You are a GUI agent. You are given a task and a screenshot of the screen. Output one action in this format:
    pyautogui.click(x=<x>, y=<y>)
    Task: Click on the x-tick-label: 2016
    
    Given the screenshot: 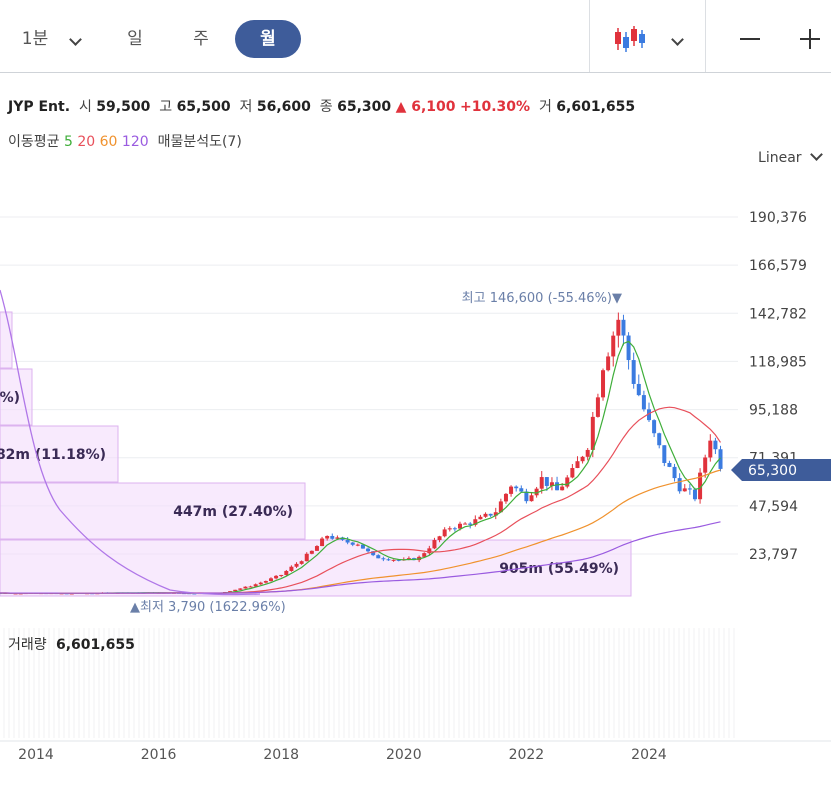 What is the action you would take?
    pyautogui.click(x=159, y=755)
    